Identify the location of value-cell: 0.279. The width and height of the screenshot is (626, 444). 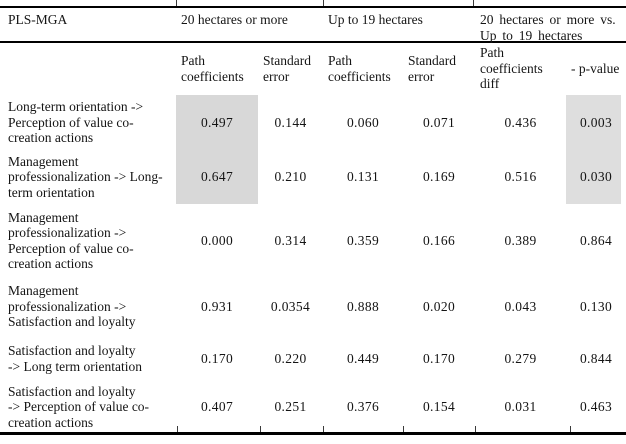
(520, 358).